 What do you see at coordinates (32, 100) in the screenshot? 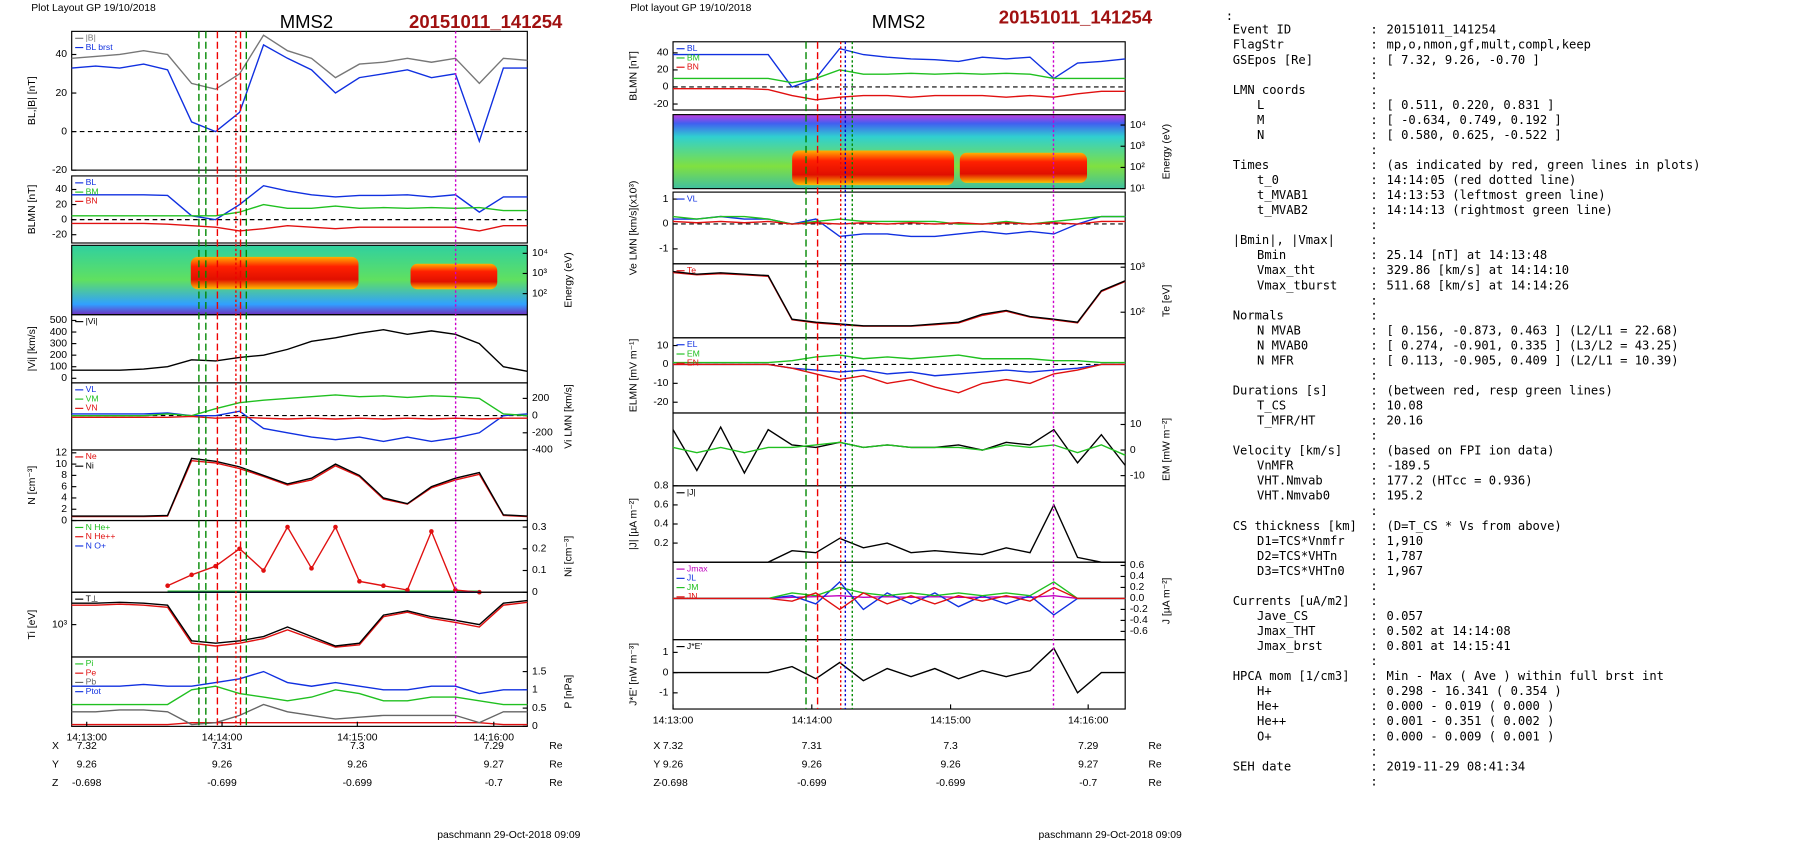
I see `y-axis-label: BL,|B| [nT]` at bounding box center [32, 100].